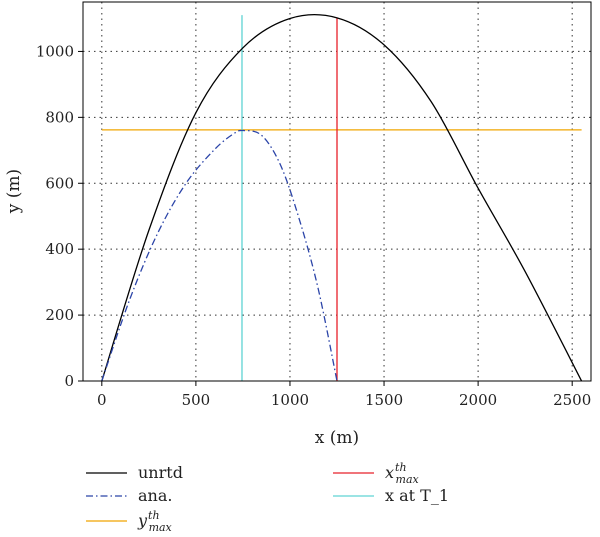 The height and width of the screenshot is (537, 600). I want to click on x-tick-label: 500, so click(196, 400).